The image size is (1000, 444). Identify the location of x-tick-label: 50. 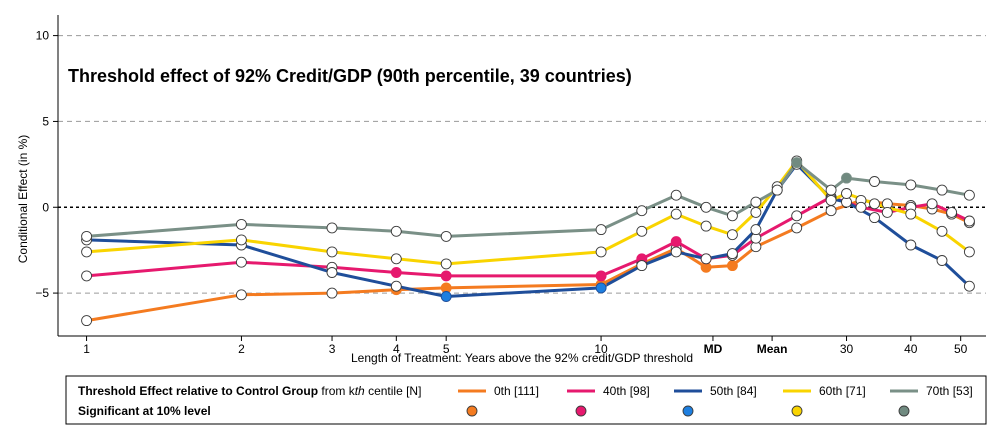
(961, 349).